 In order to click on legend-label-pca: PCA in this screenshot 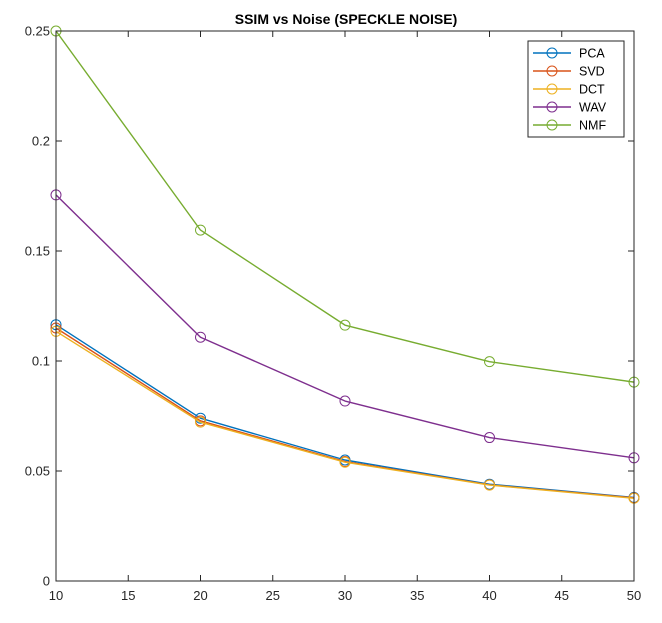, I will do `click(592, 54)`.